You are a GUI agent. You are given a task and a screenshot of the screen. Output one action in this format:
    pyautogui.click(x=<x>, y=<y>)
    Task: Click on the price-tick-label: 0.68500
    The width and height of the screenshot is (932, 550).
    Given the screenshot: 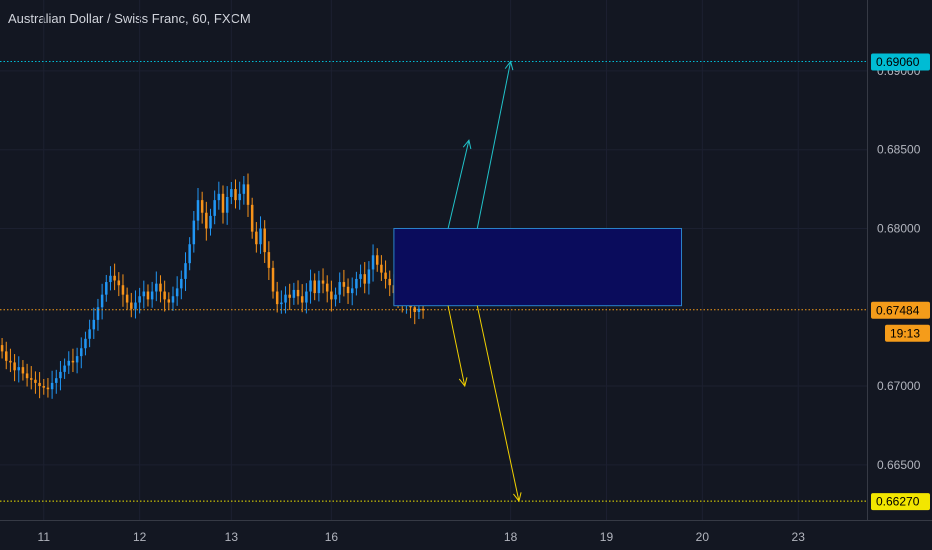 What is the action you would take?
    pyautogui.click(x=899, y=150)
    